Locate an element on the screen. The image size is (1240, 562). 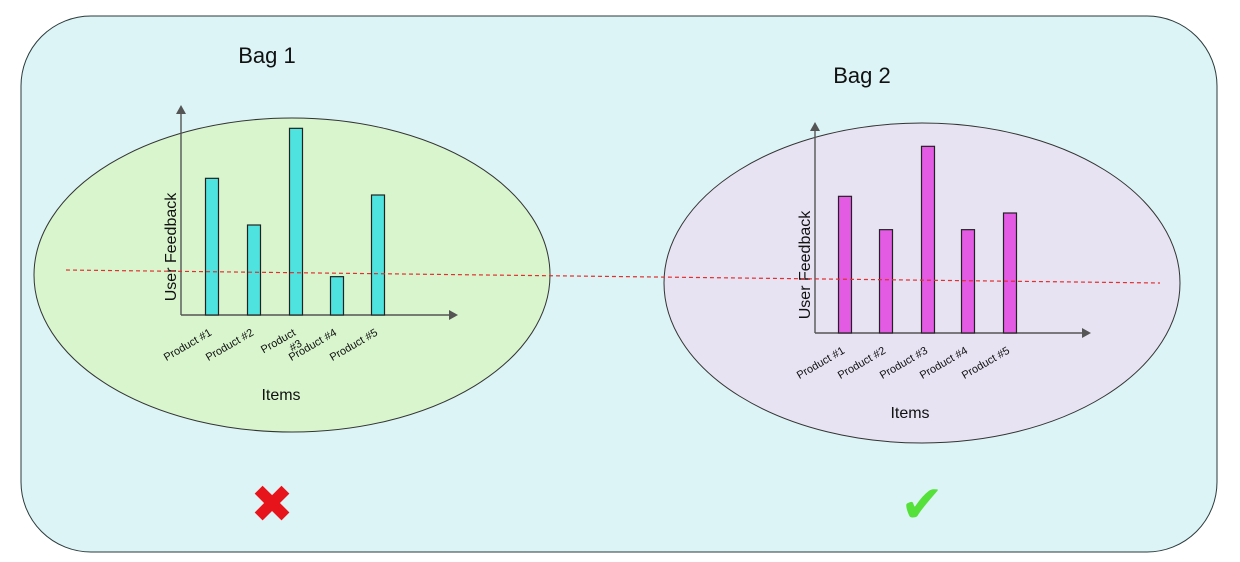
bag-1-y-axis-title: User Feedback is located at coordinates (171, 246).